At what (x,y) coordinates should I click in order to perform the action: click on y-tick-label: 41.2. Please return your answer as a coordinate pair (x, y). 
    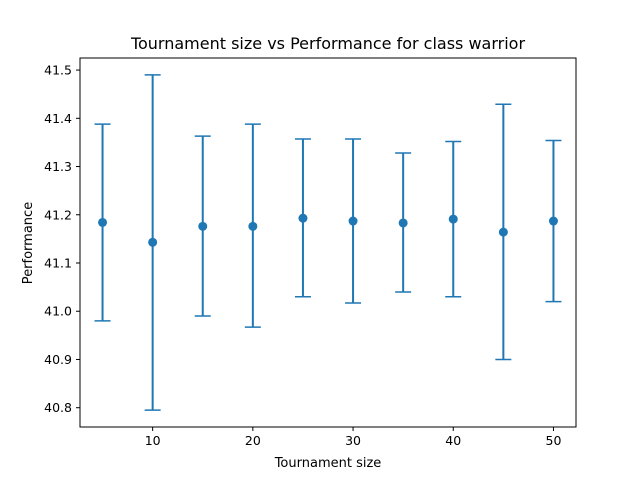
    Looking at the image, I should click on (58, 214).